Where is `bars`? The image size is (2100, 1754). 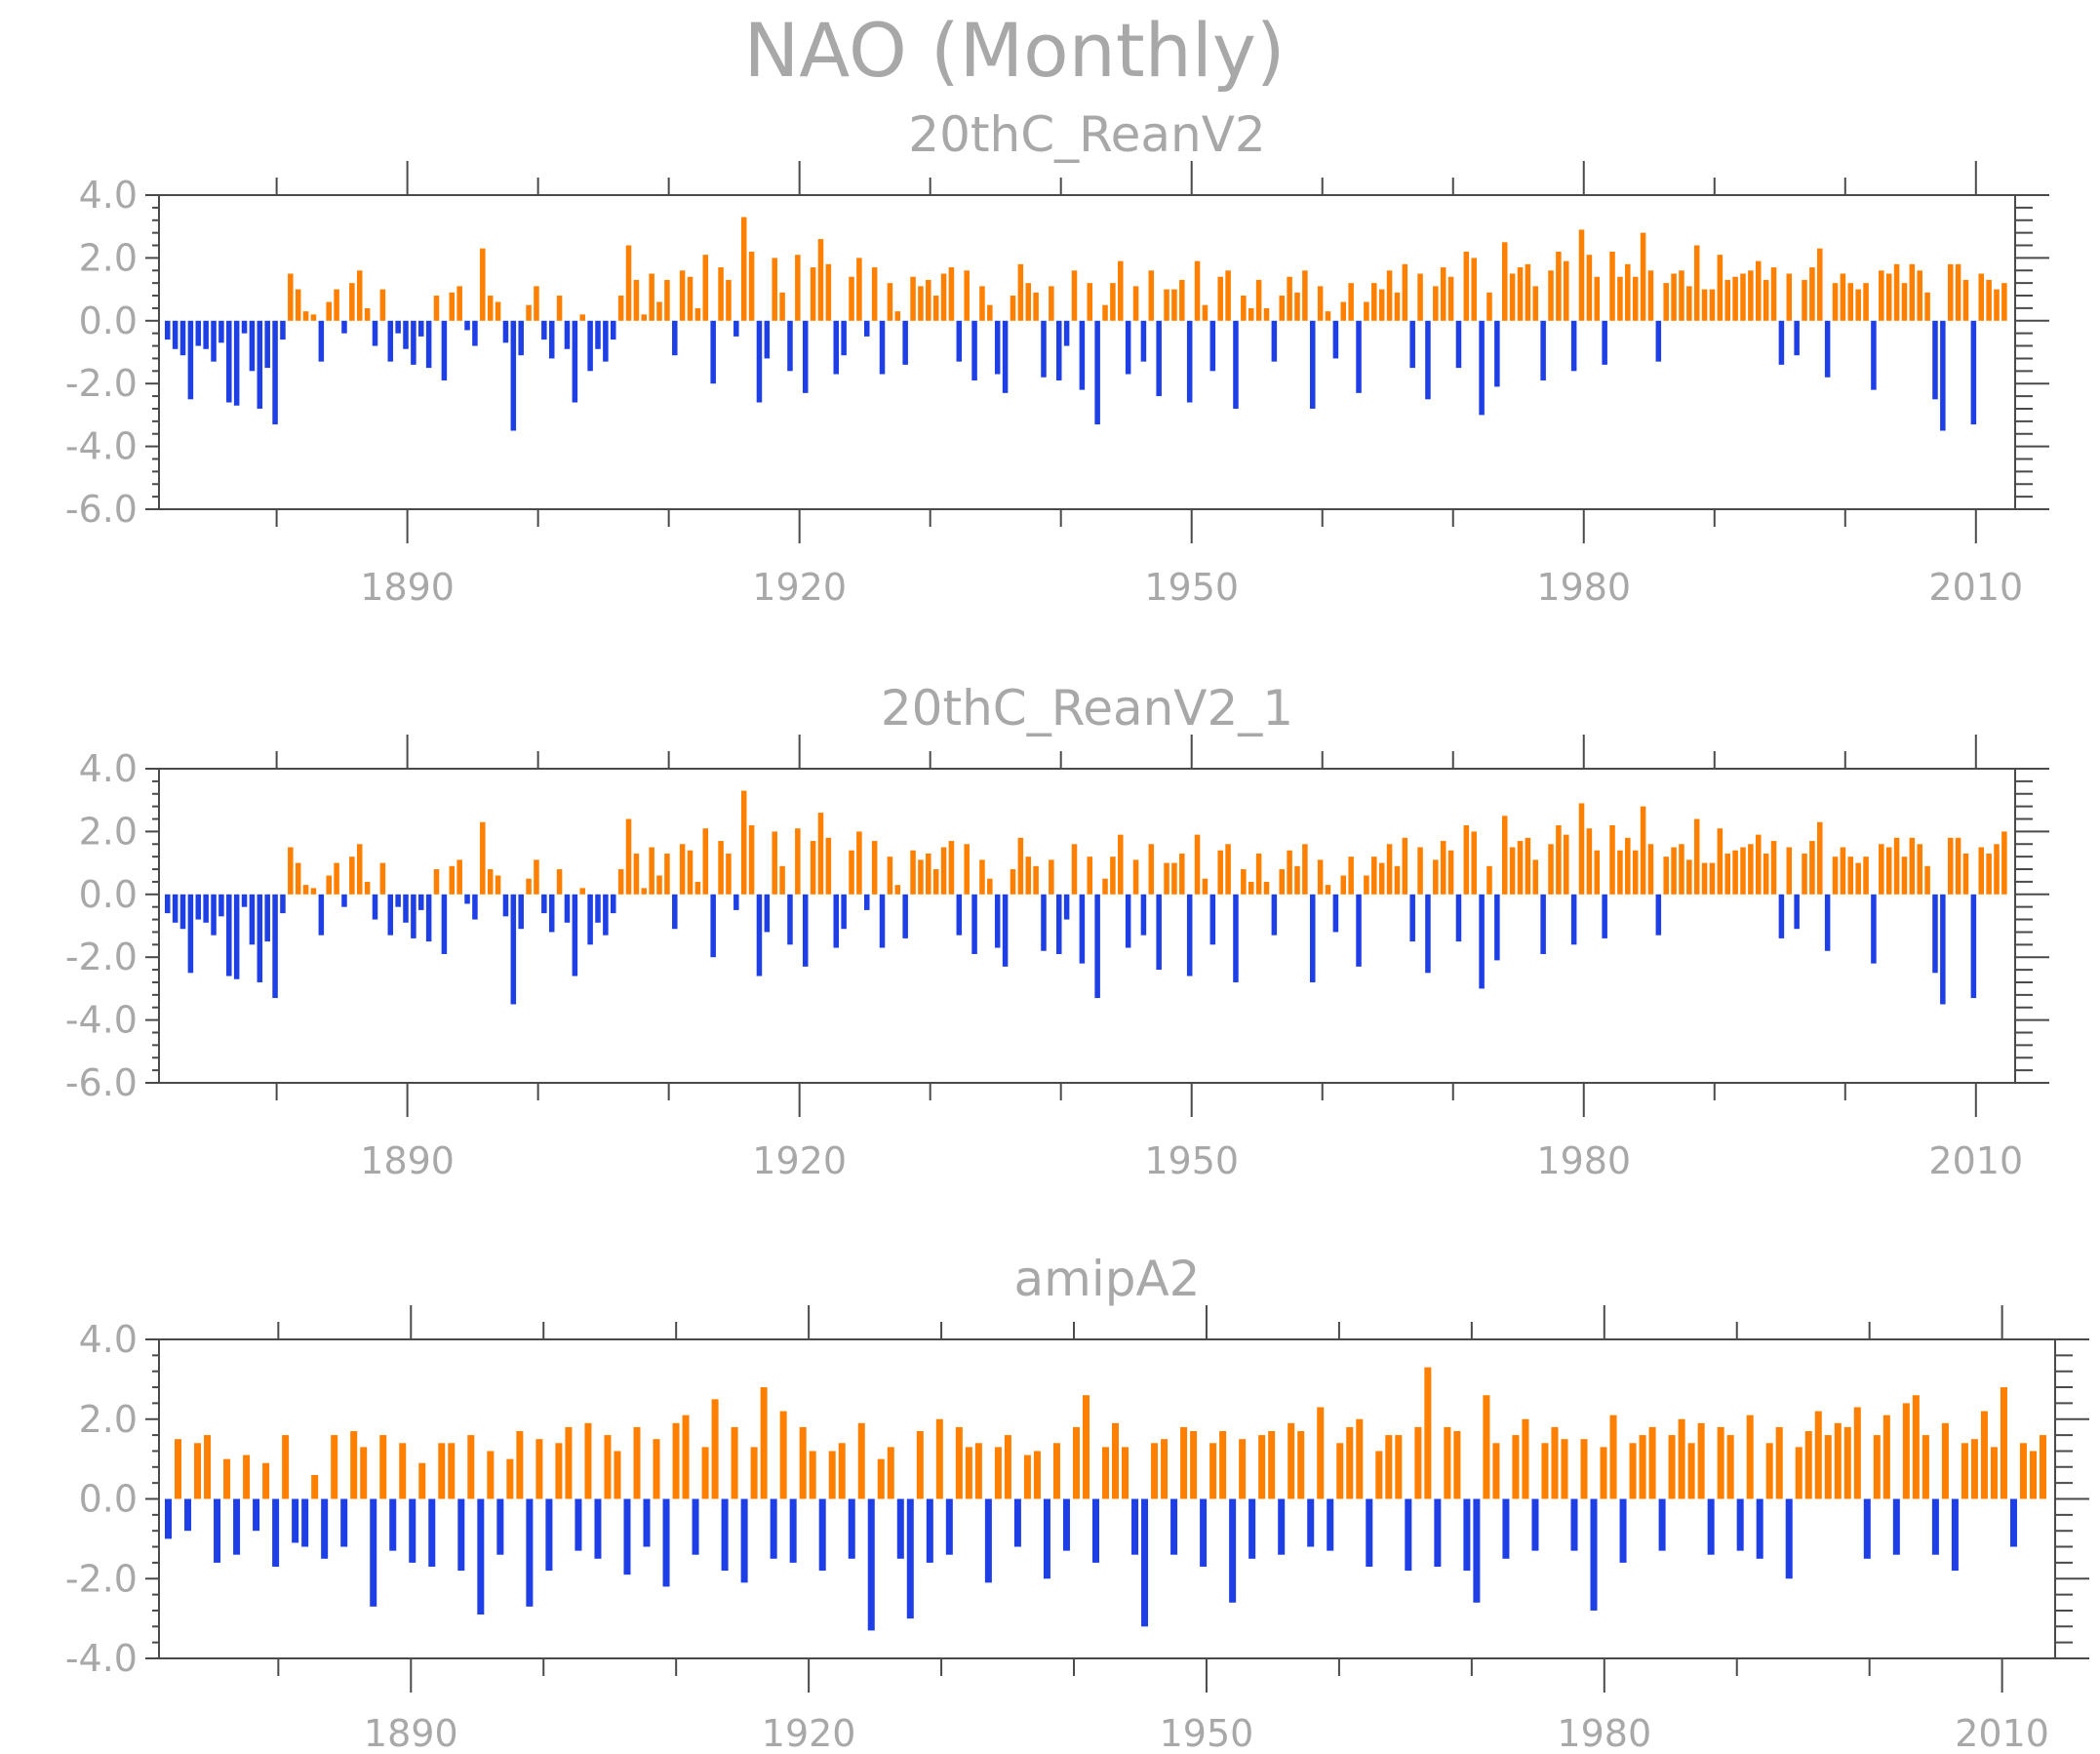 bars is located at coordinates (1086, 897).